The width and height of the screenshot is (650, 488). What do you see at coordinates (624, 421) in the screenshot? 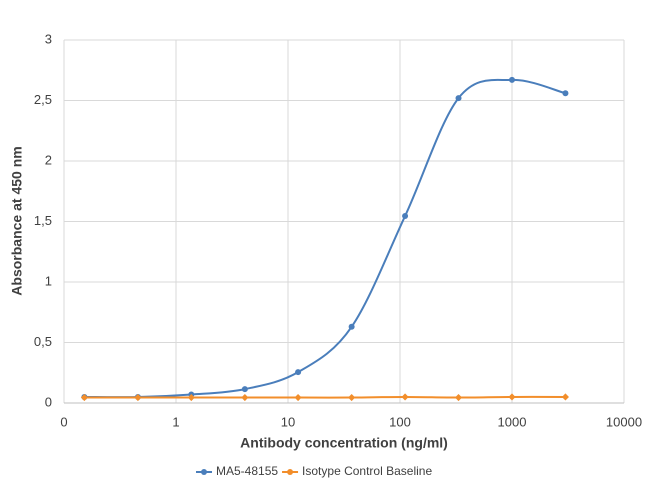
I see `x-tick-label: 10000` at bounding box center [624, 421].